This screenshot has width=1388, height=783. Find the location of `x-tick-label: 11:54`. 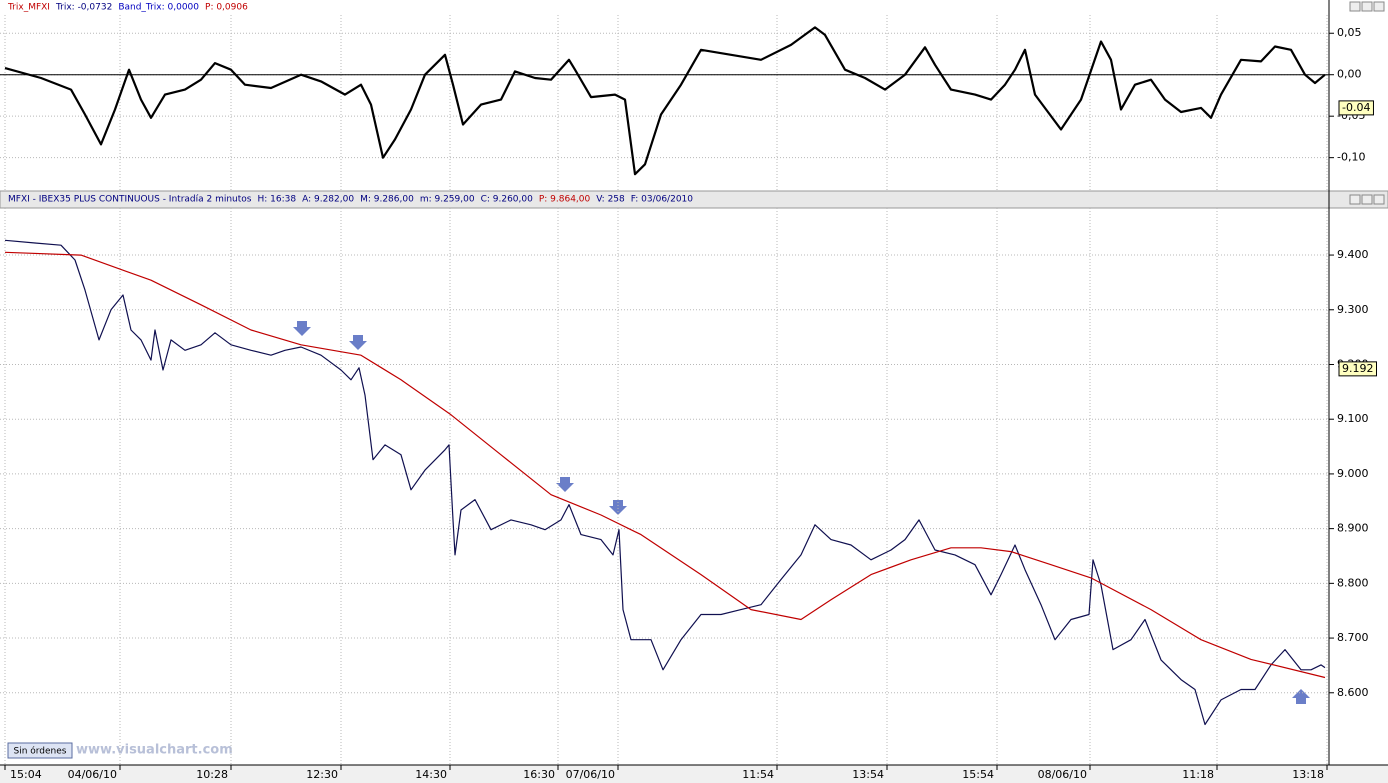

x-tick-label: 11:54 is located at coordinates (758, 774).